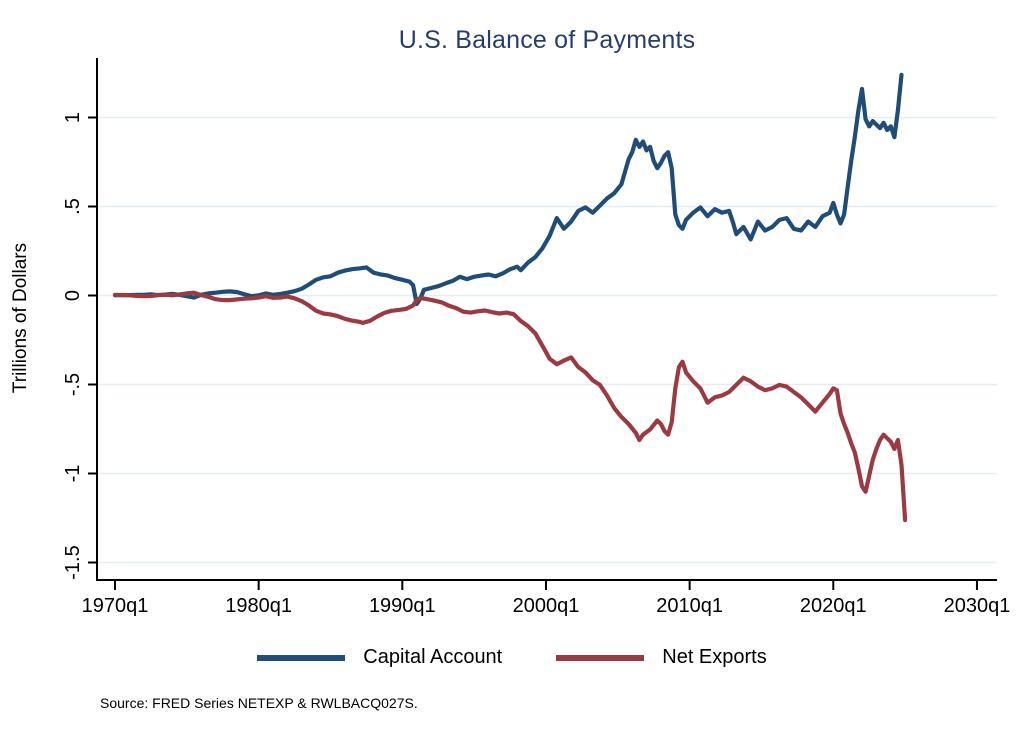  Describe the element at coordinates (73, 206) in the screenshot. I see `y-tick-label: .5` at that location.